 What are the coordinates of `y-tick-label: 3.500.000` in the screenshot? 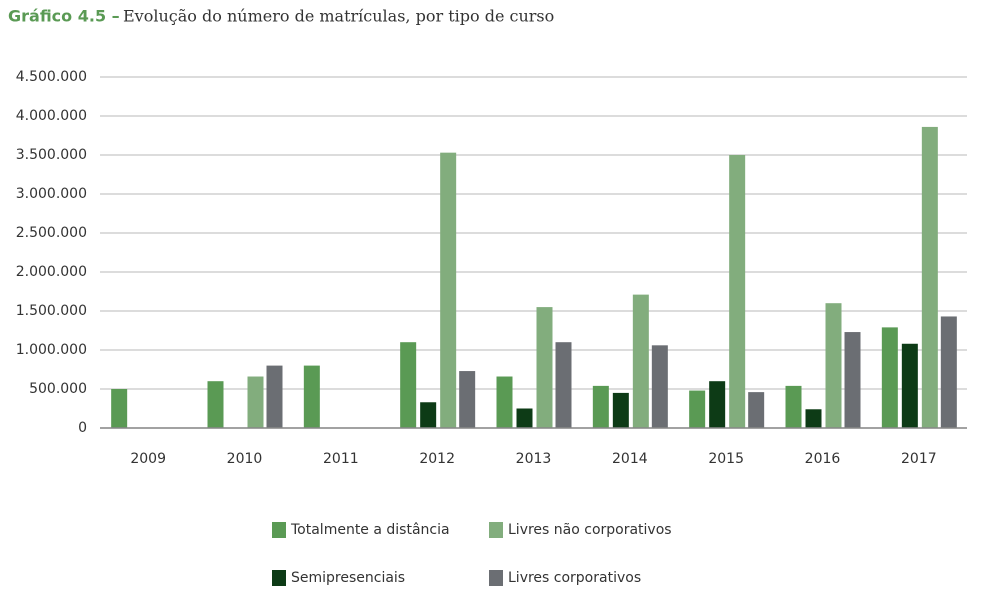 It's located at (51, 155).